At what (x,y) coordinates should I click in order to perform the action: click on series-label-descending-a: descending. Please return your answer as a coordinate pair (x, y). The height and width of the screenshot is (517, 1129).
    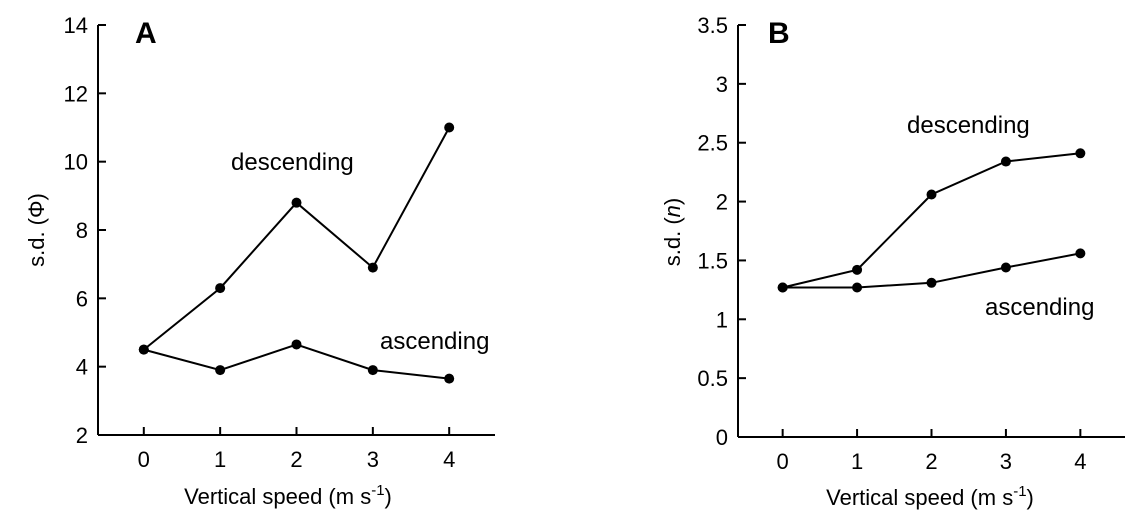
    Looking at the image, I should click on (292, 162).